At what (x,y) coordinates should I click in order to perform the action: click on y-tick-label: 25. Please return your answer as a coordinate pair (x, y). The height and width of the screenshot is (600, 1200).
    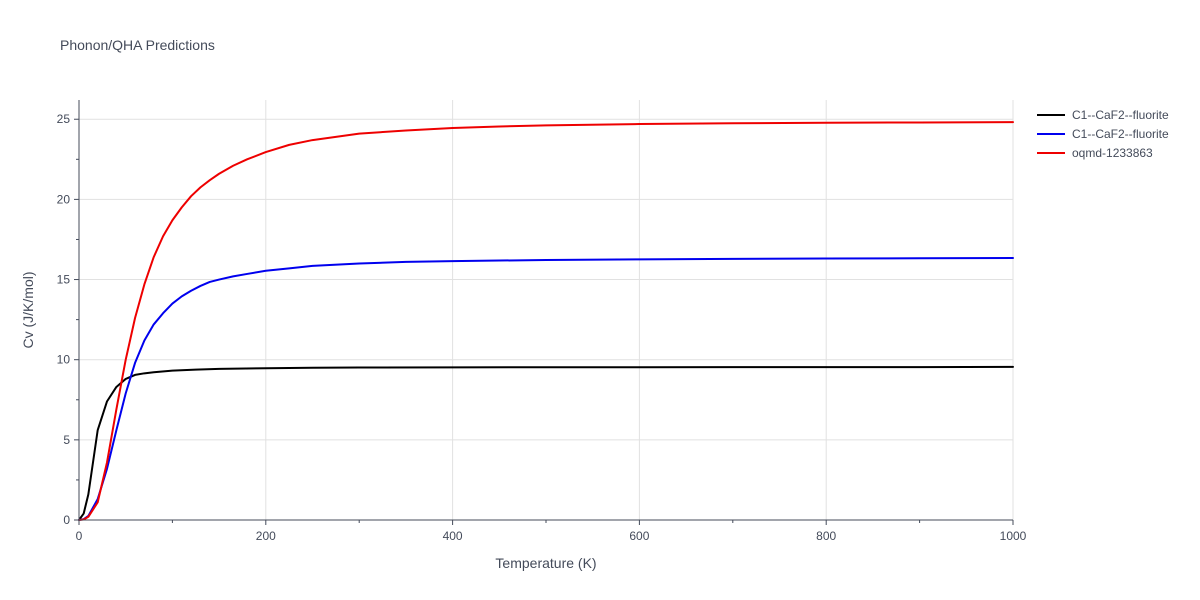
    Looking at the image, I should click on (64, 119).